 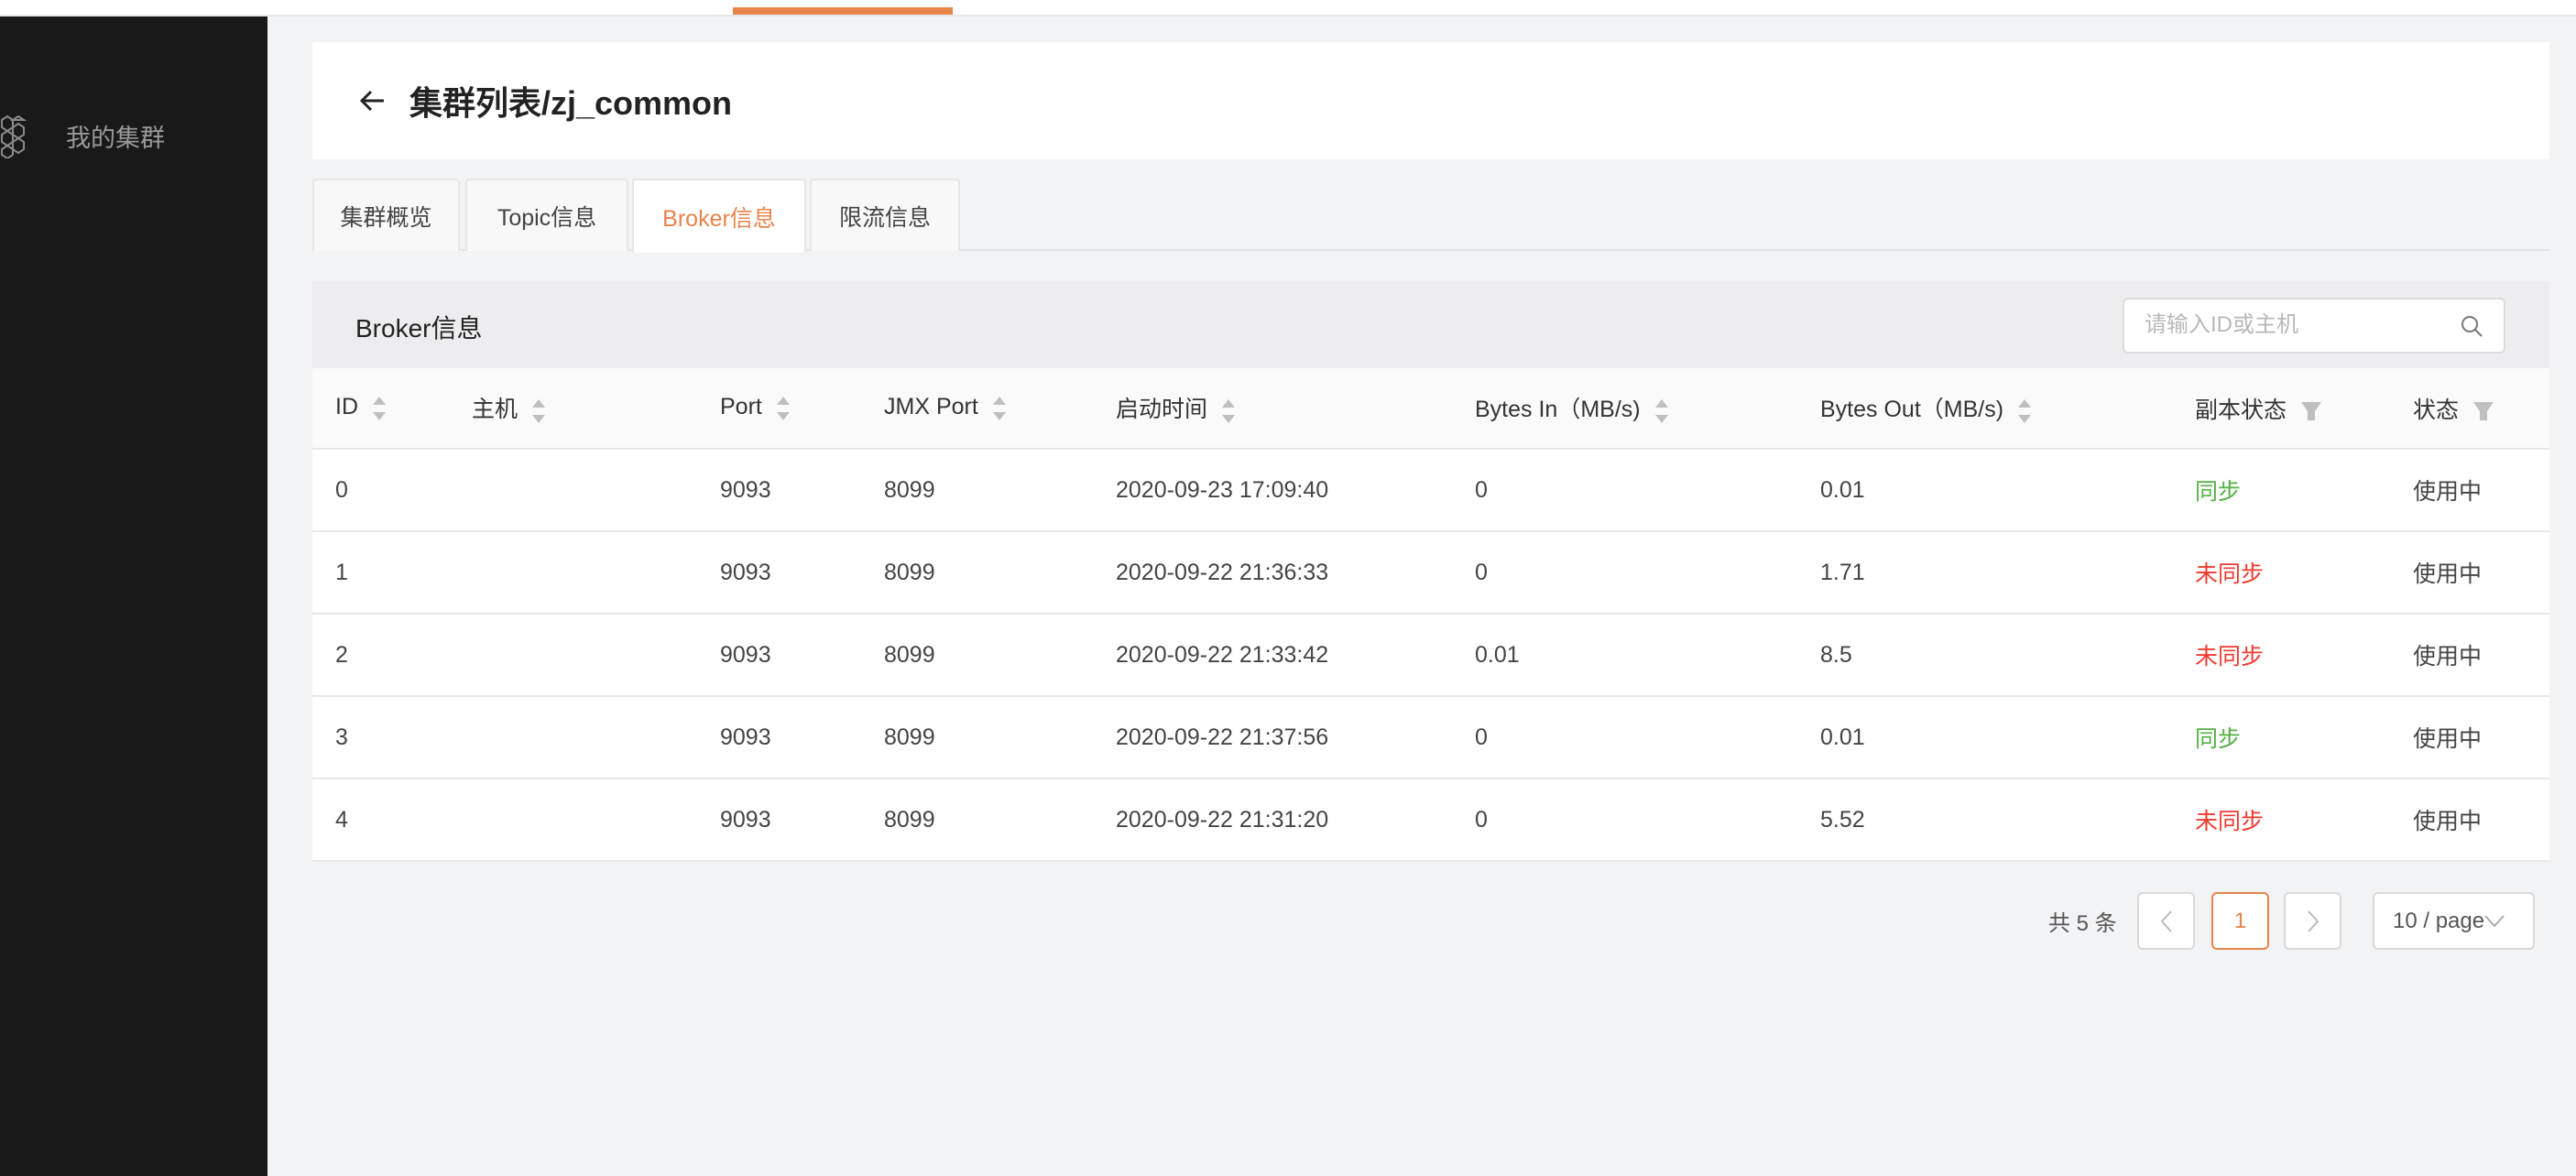 I want to click on column-header-label: Port, so click(x=741, y=407).